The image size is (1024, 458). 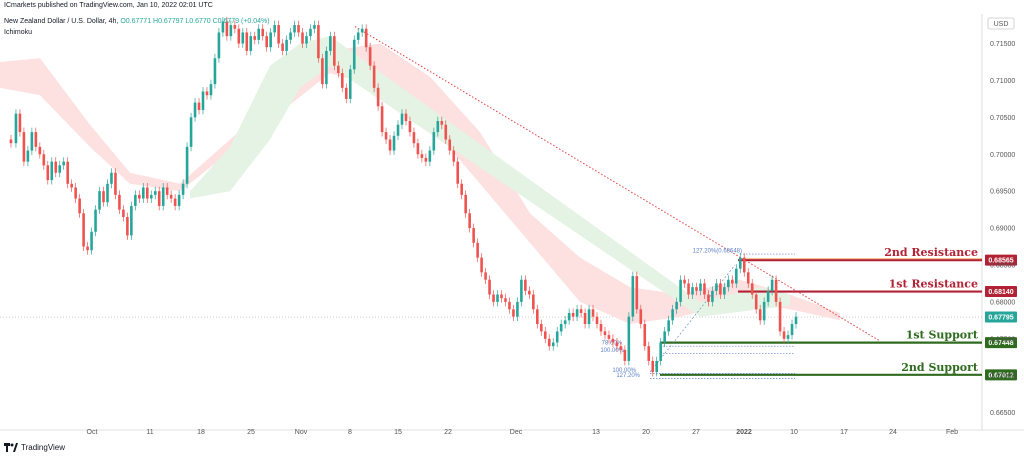 I want to click on level-price-tag: 0.68565, so click(x=1000, y=261).